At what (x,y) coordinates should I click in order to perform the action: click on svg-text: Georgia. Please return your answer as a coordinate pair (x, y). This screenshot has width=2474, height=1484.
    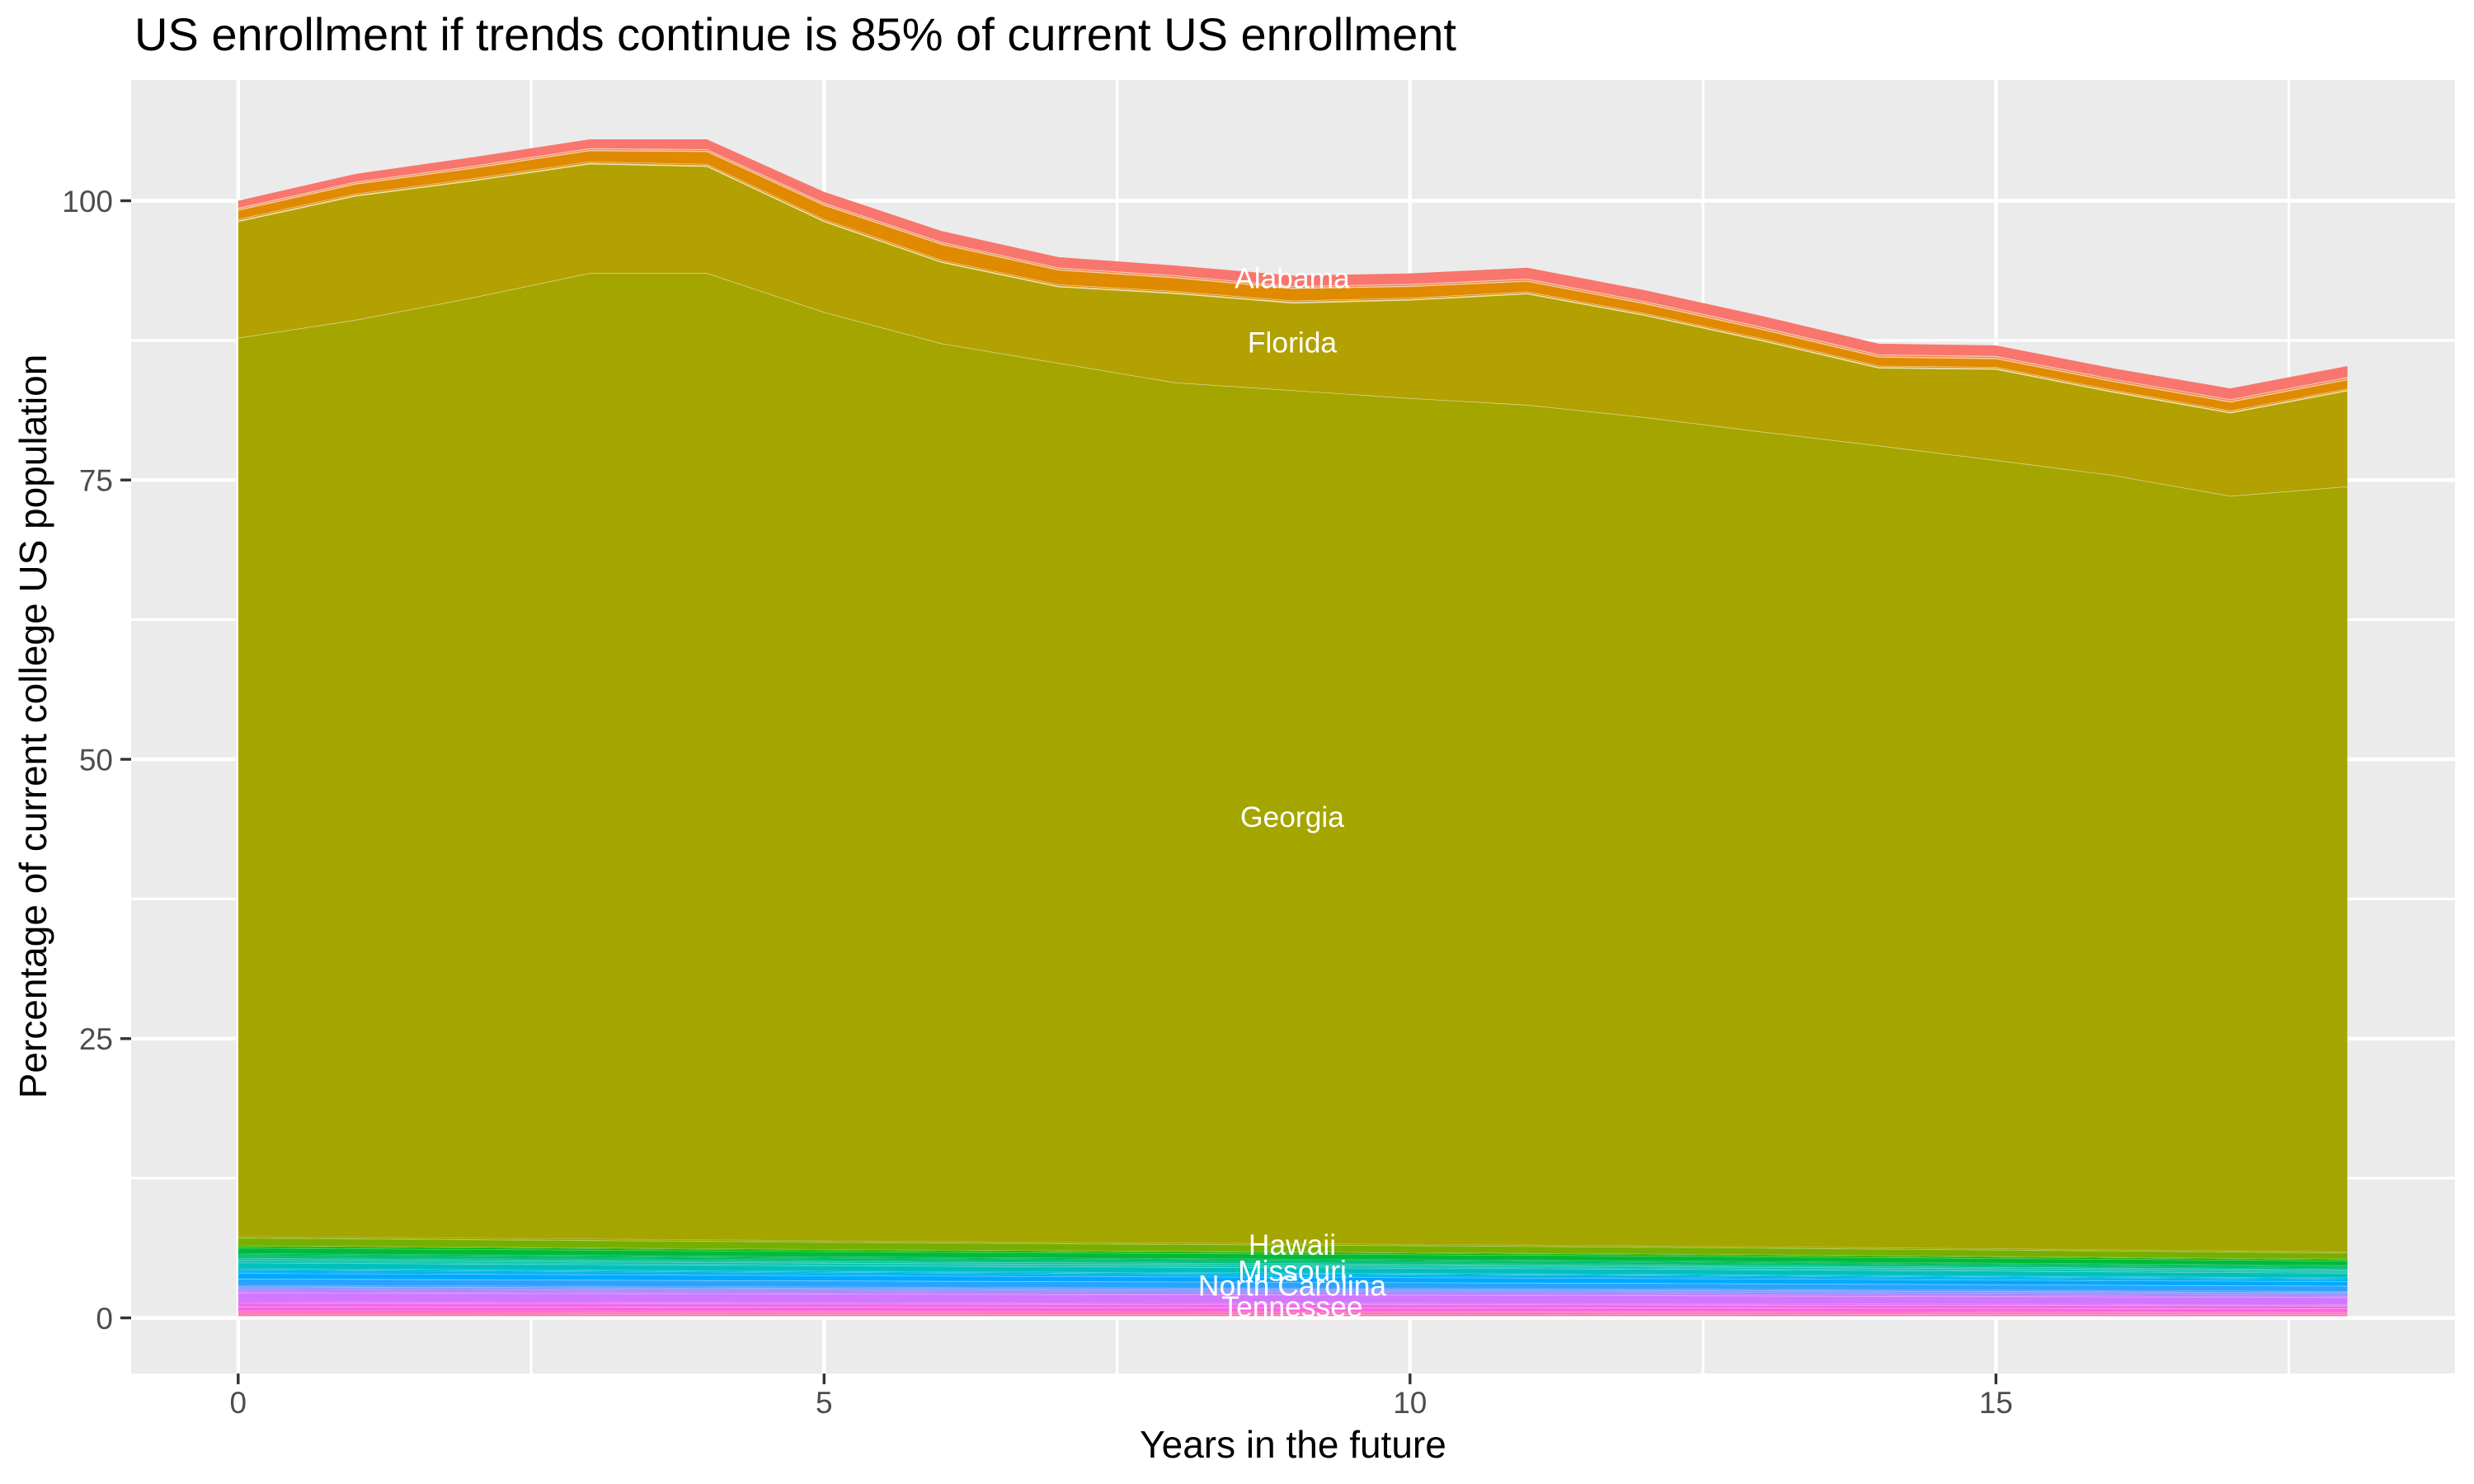
    Looking at the image, I should click on (1292, 817).